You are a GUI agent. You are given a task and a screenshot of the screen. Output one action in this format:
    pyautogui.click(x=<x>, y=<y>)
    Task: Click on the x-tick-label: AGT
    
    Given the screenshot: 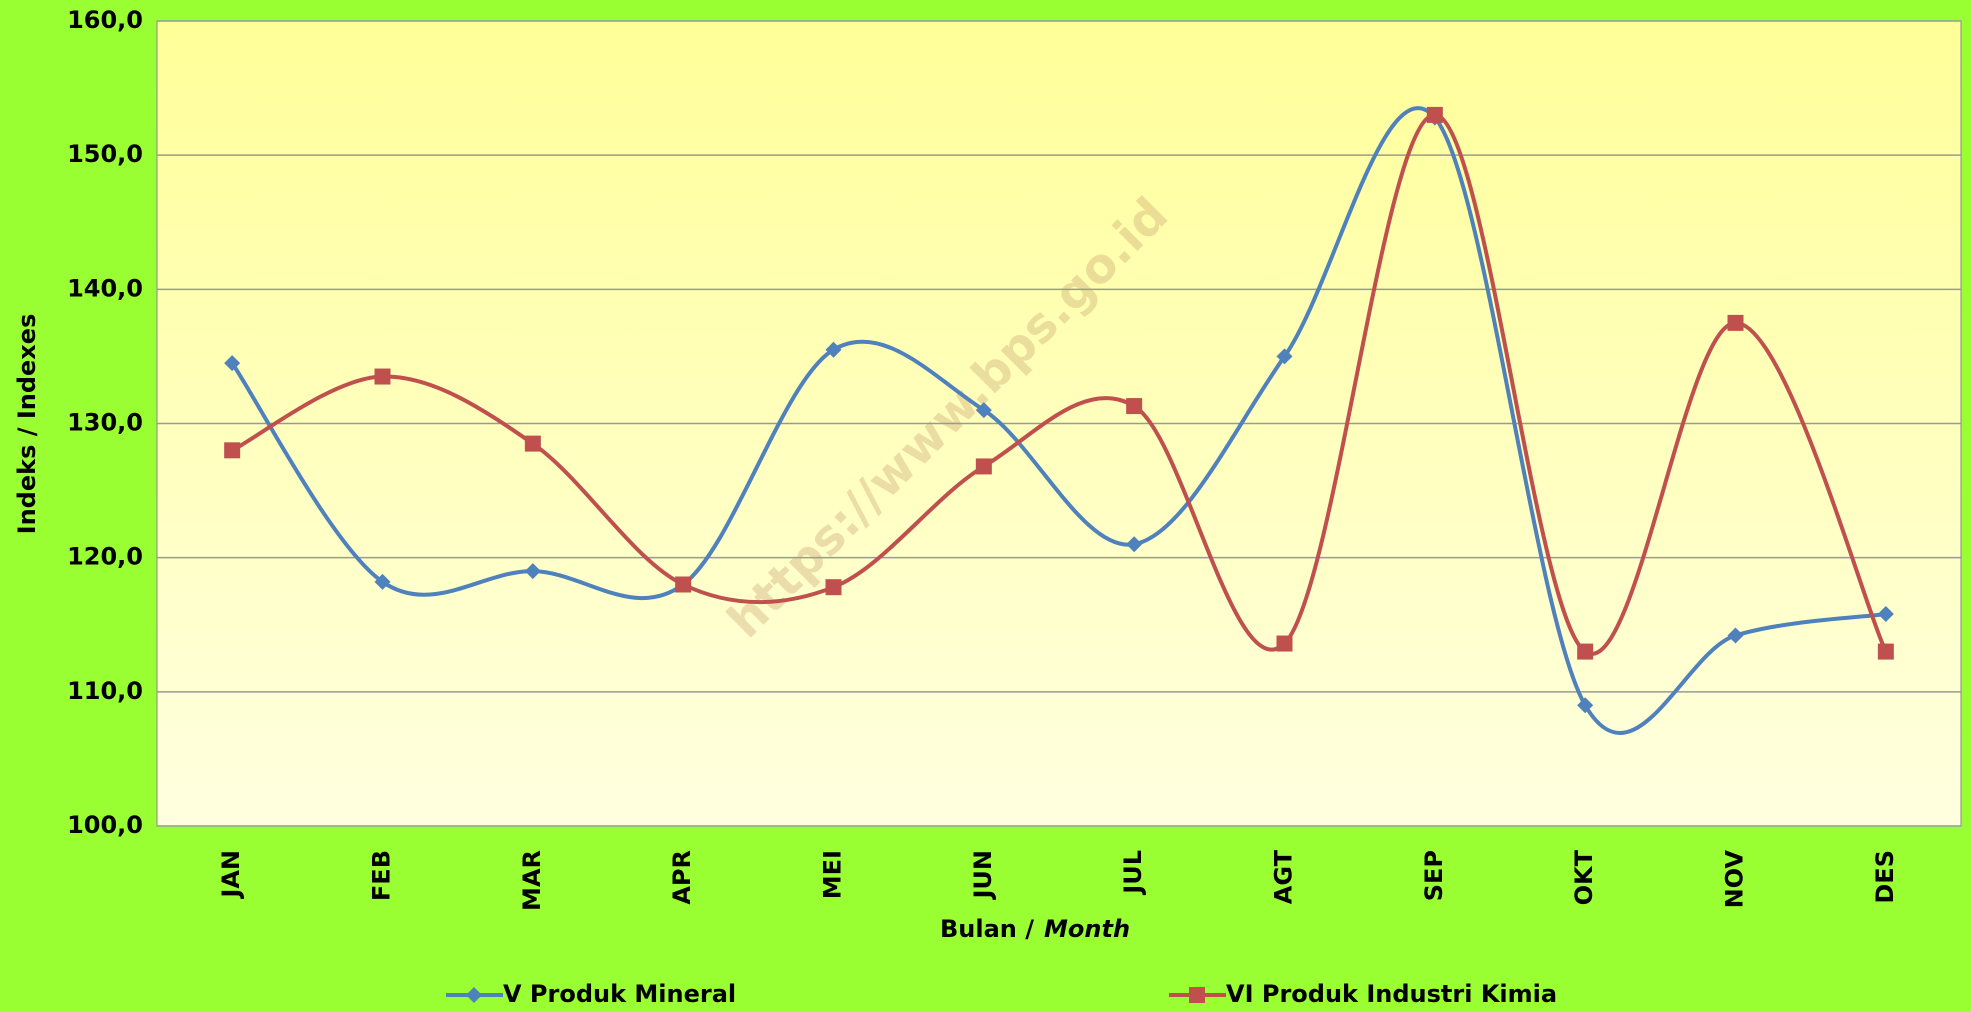 What is the action you would take?
    pyautogui.click(x=1284, y=876)
    